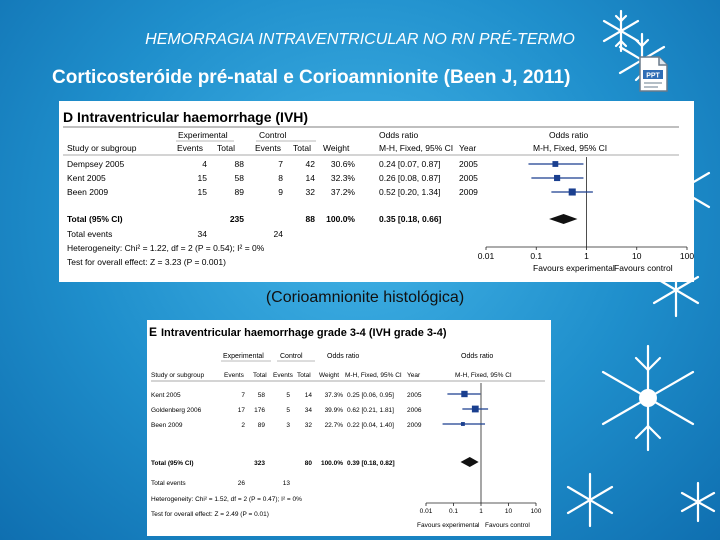  What do you see at coordinates (280, 192) in the screenshot?
I see `table-cell: 9` at bounding box center [280, 192].